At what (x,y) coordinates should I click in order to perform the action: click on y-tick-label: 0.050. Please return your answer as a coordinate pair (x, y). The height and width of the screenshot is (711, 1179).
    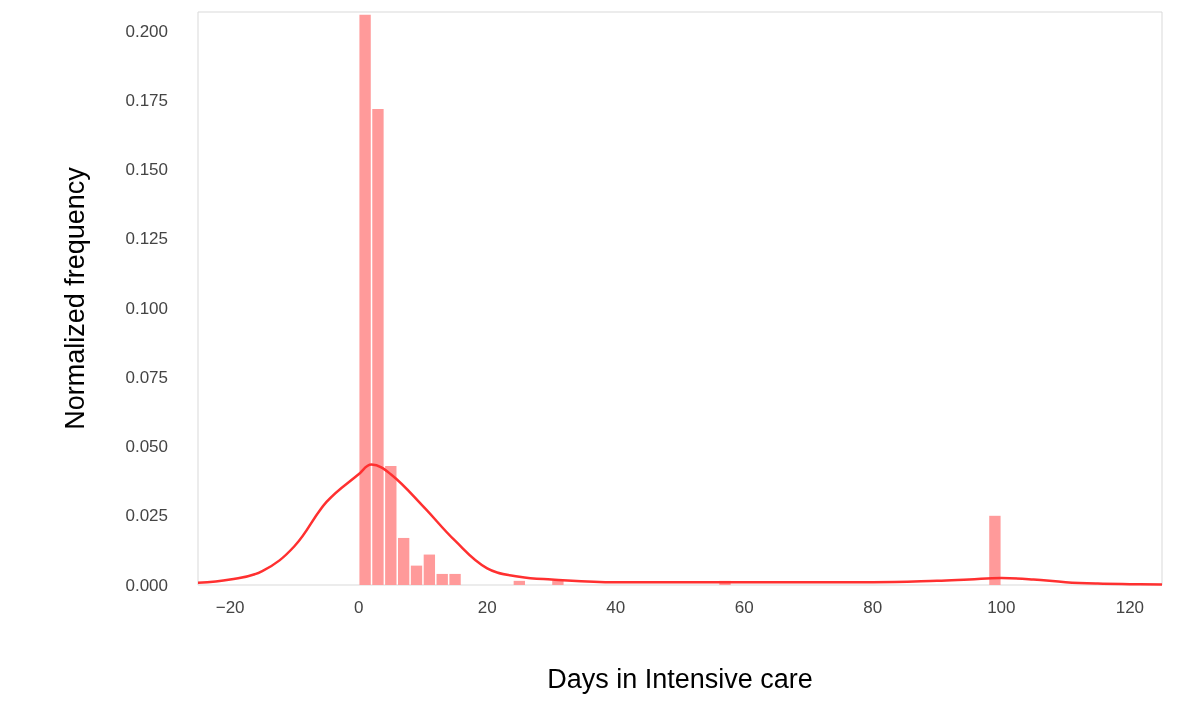
    Looking at the image, I should click on (146, 447).